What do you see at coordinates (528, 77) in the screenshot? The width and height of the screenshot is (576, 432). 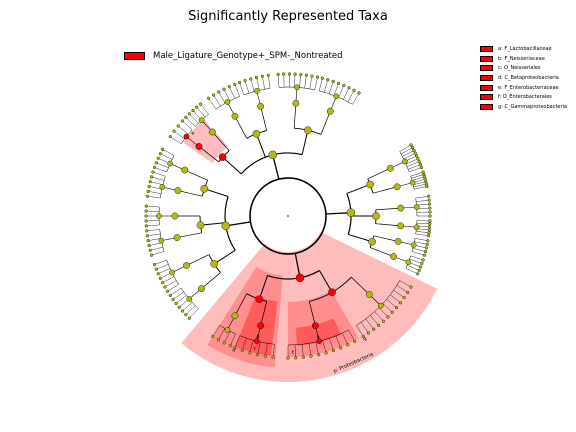 I see `taxa-key-label: d: C_Betaproteobacteria` at bounding box center [528, 77].